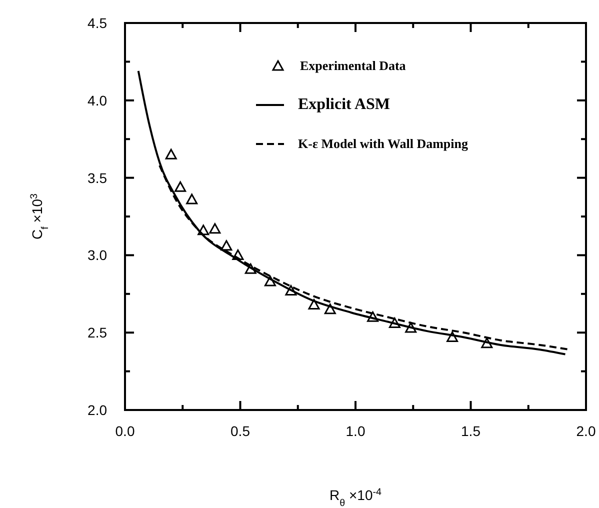 The height and width of the screenshot is (508, 599). What do you see at coordinates (98, 332) in the screenshot?
I see `y-tick-label: 2.5` at bounding box center [98, 332].